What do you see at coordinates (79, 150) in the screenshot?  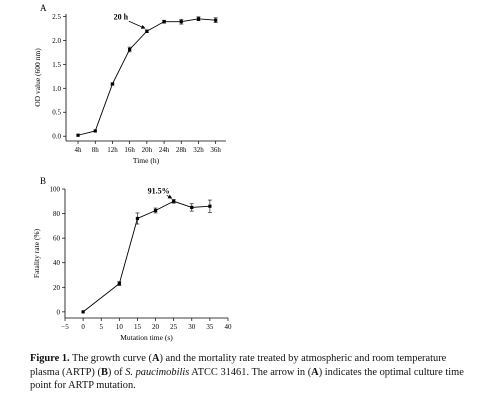 I see `x-tick-label: 4h` at bounding box center [79, 150].